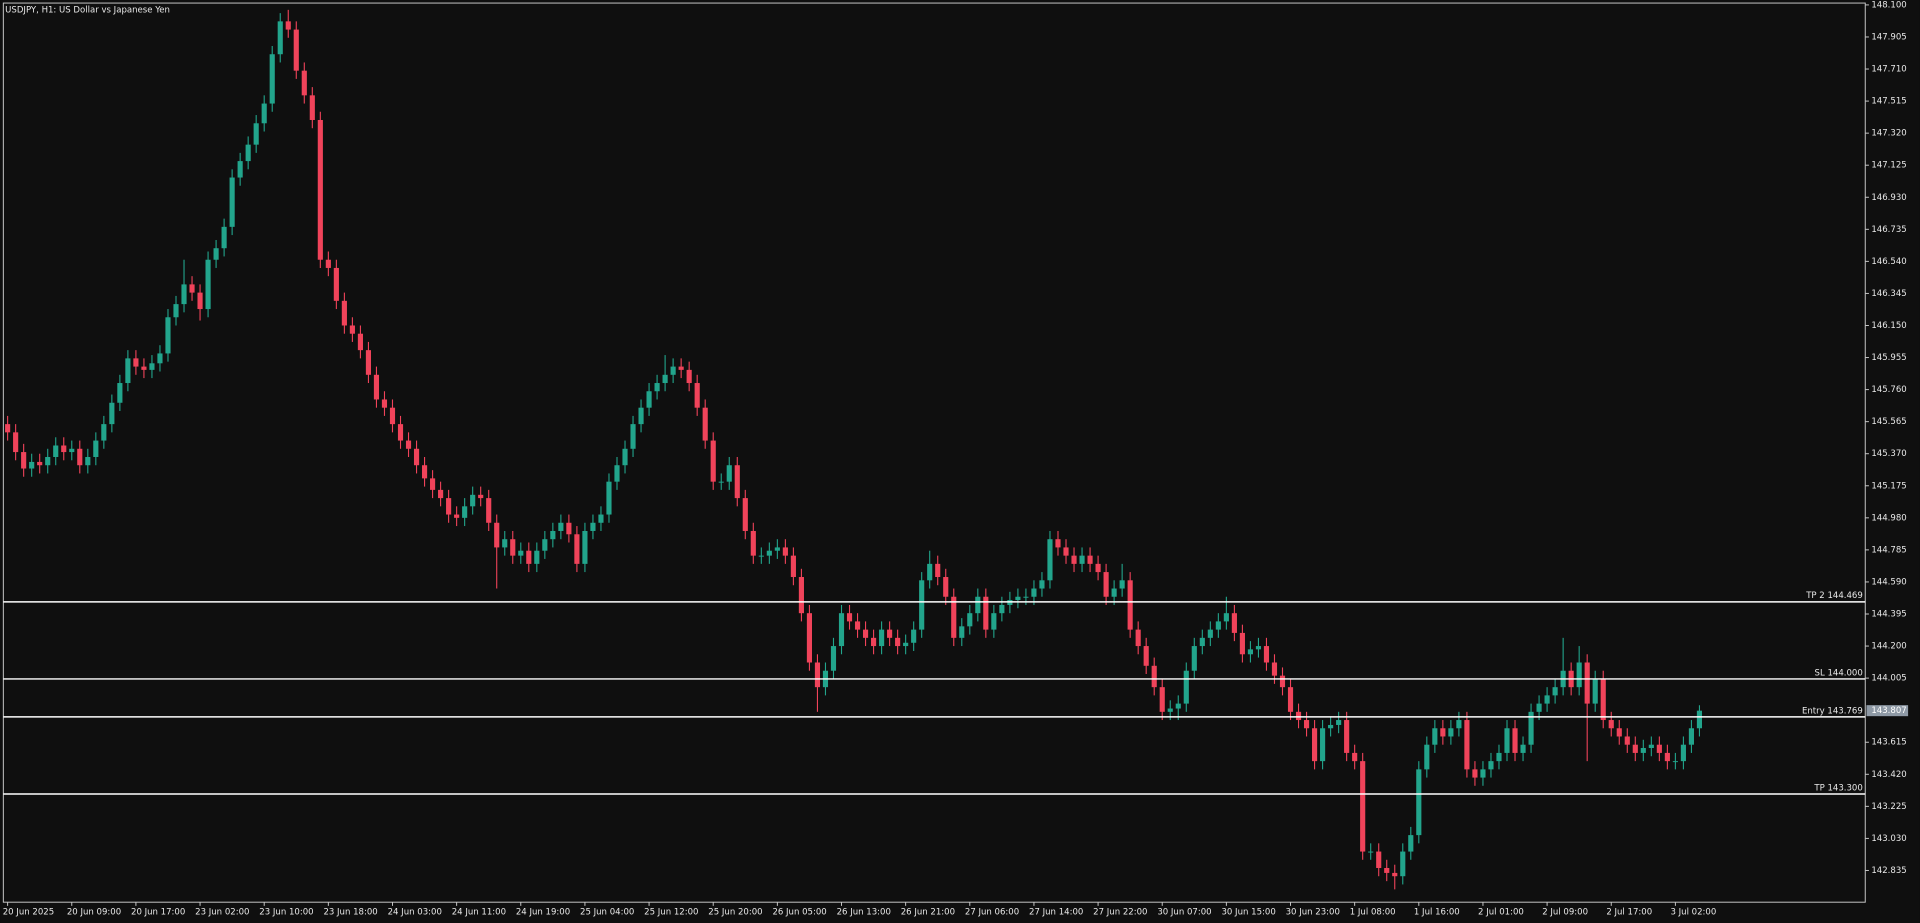 The width and height of the screenshot is (1920, 923). I want to click on y-tick-label: 146.540, so click(1888, 262).